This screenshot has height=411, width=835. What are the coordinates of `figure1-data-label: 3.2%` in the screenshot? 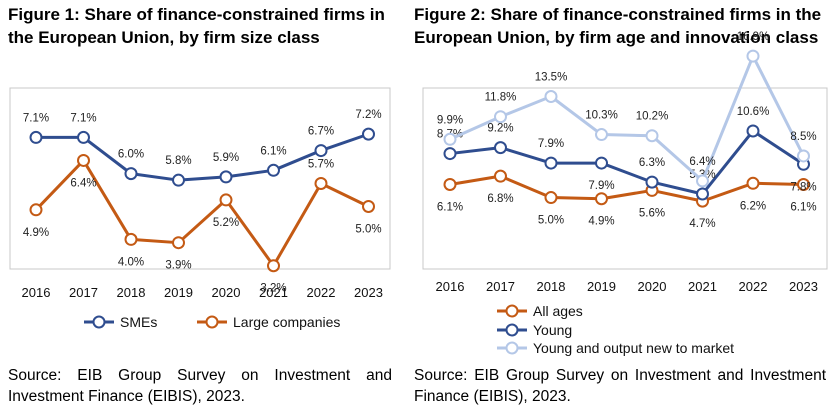 It's located at (273, 289).